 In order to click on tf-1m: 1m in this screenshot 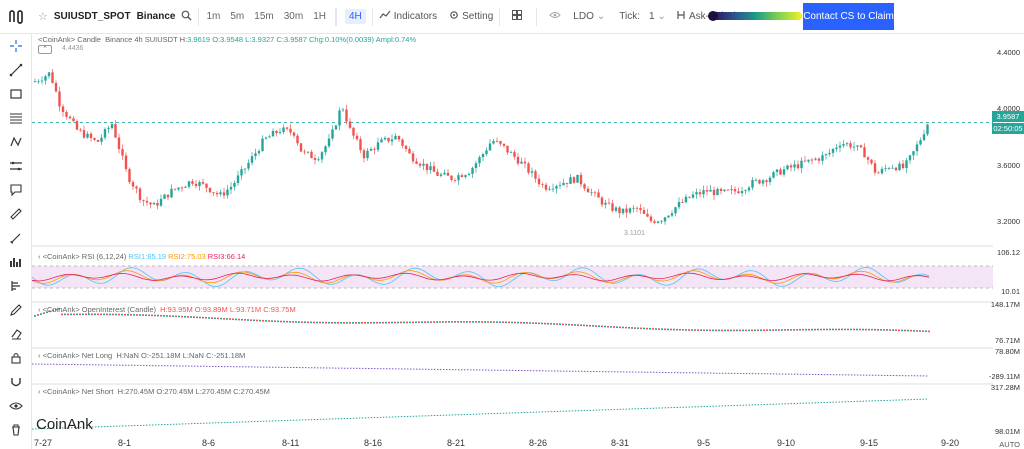, I will do `click(213, 16)`.